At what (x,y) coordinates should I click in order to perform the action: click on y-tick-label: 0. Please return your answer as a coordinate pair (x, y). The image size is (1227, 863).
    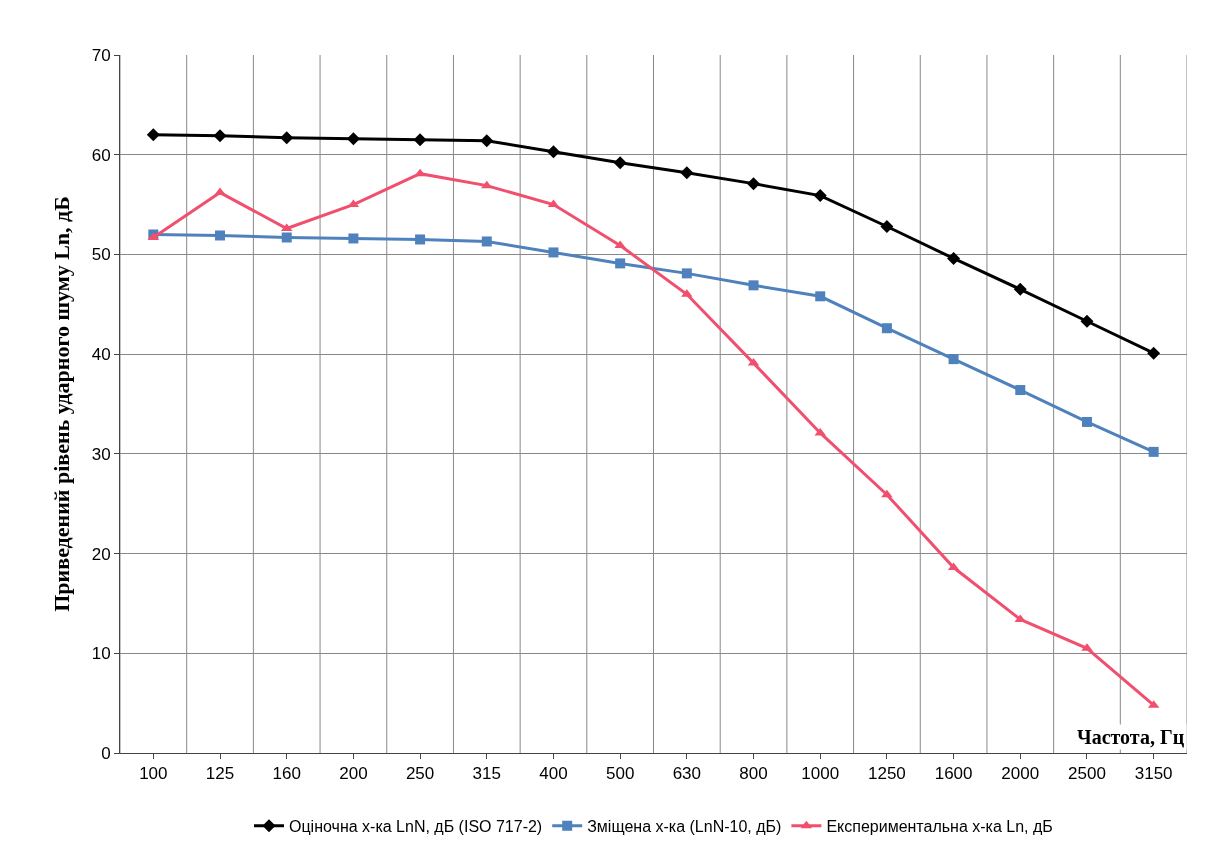
    Looking at the image, I should click on (106, 753).